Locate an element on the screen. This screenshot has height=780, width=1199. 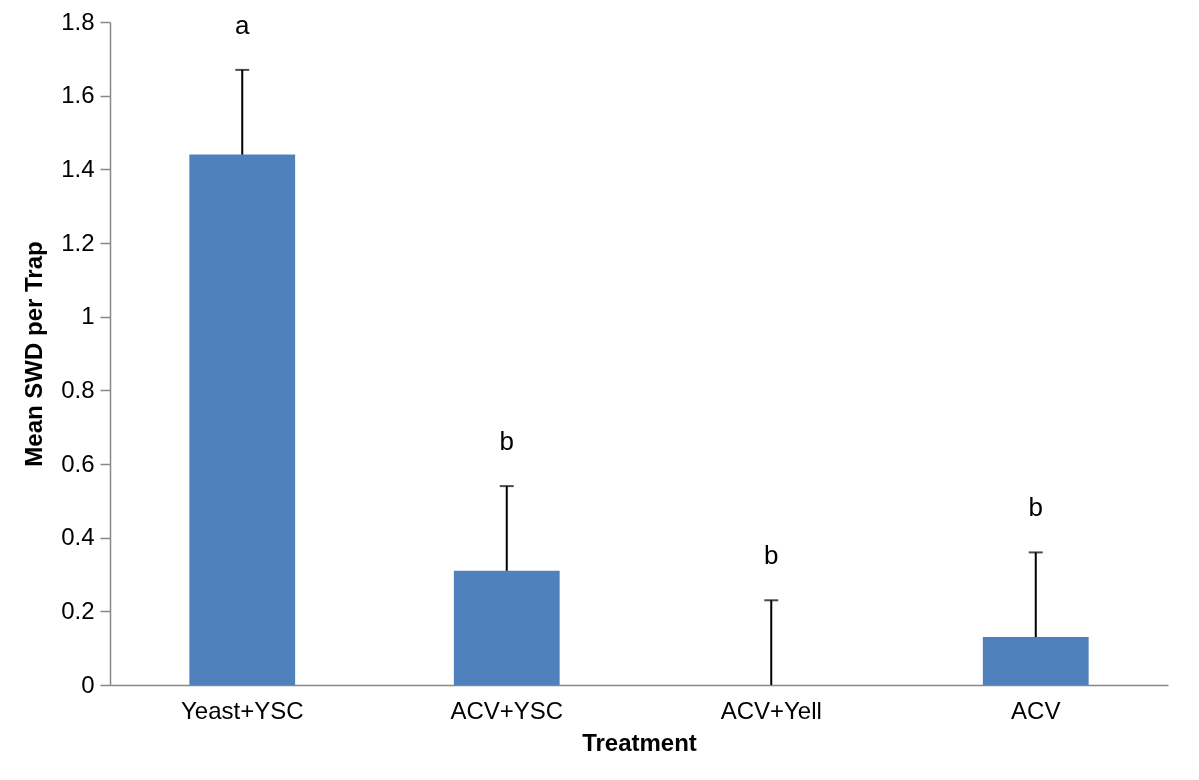
y-tick-label: 1.6 is located at coordinates (78, 95).